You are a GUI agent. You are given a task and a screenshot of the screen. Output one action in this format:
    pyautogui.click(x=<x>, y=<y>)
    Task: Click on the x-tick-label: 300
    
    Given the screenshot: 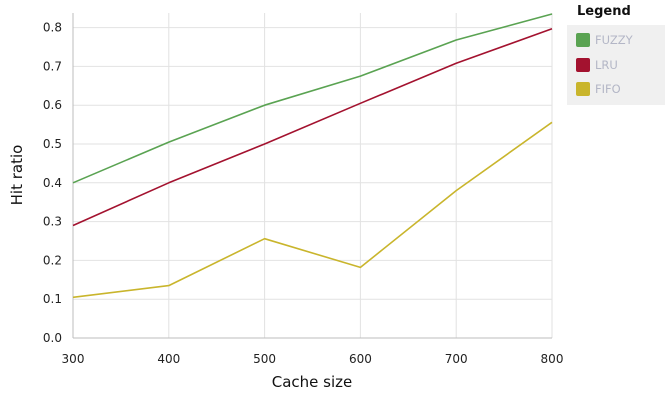 What is the action you would take?
    pyautogui.click(x=73, y=359)
    